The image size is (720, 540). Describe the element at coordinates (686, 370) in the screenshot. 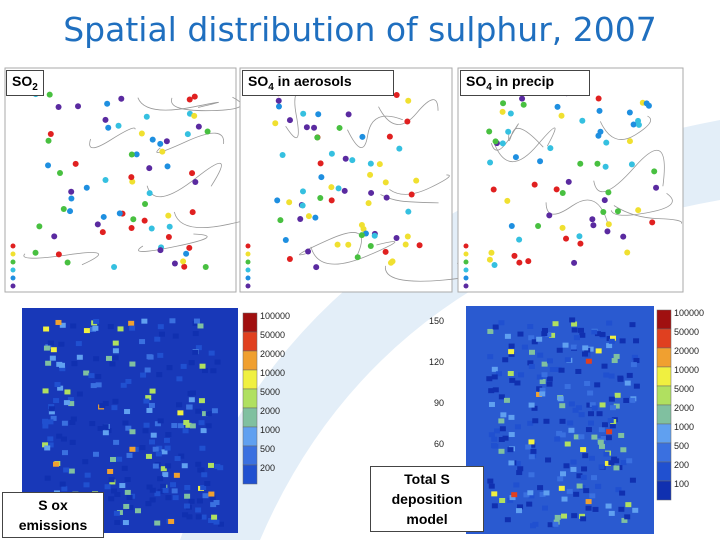

I see `colorbar-label: 10000` at that location.